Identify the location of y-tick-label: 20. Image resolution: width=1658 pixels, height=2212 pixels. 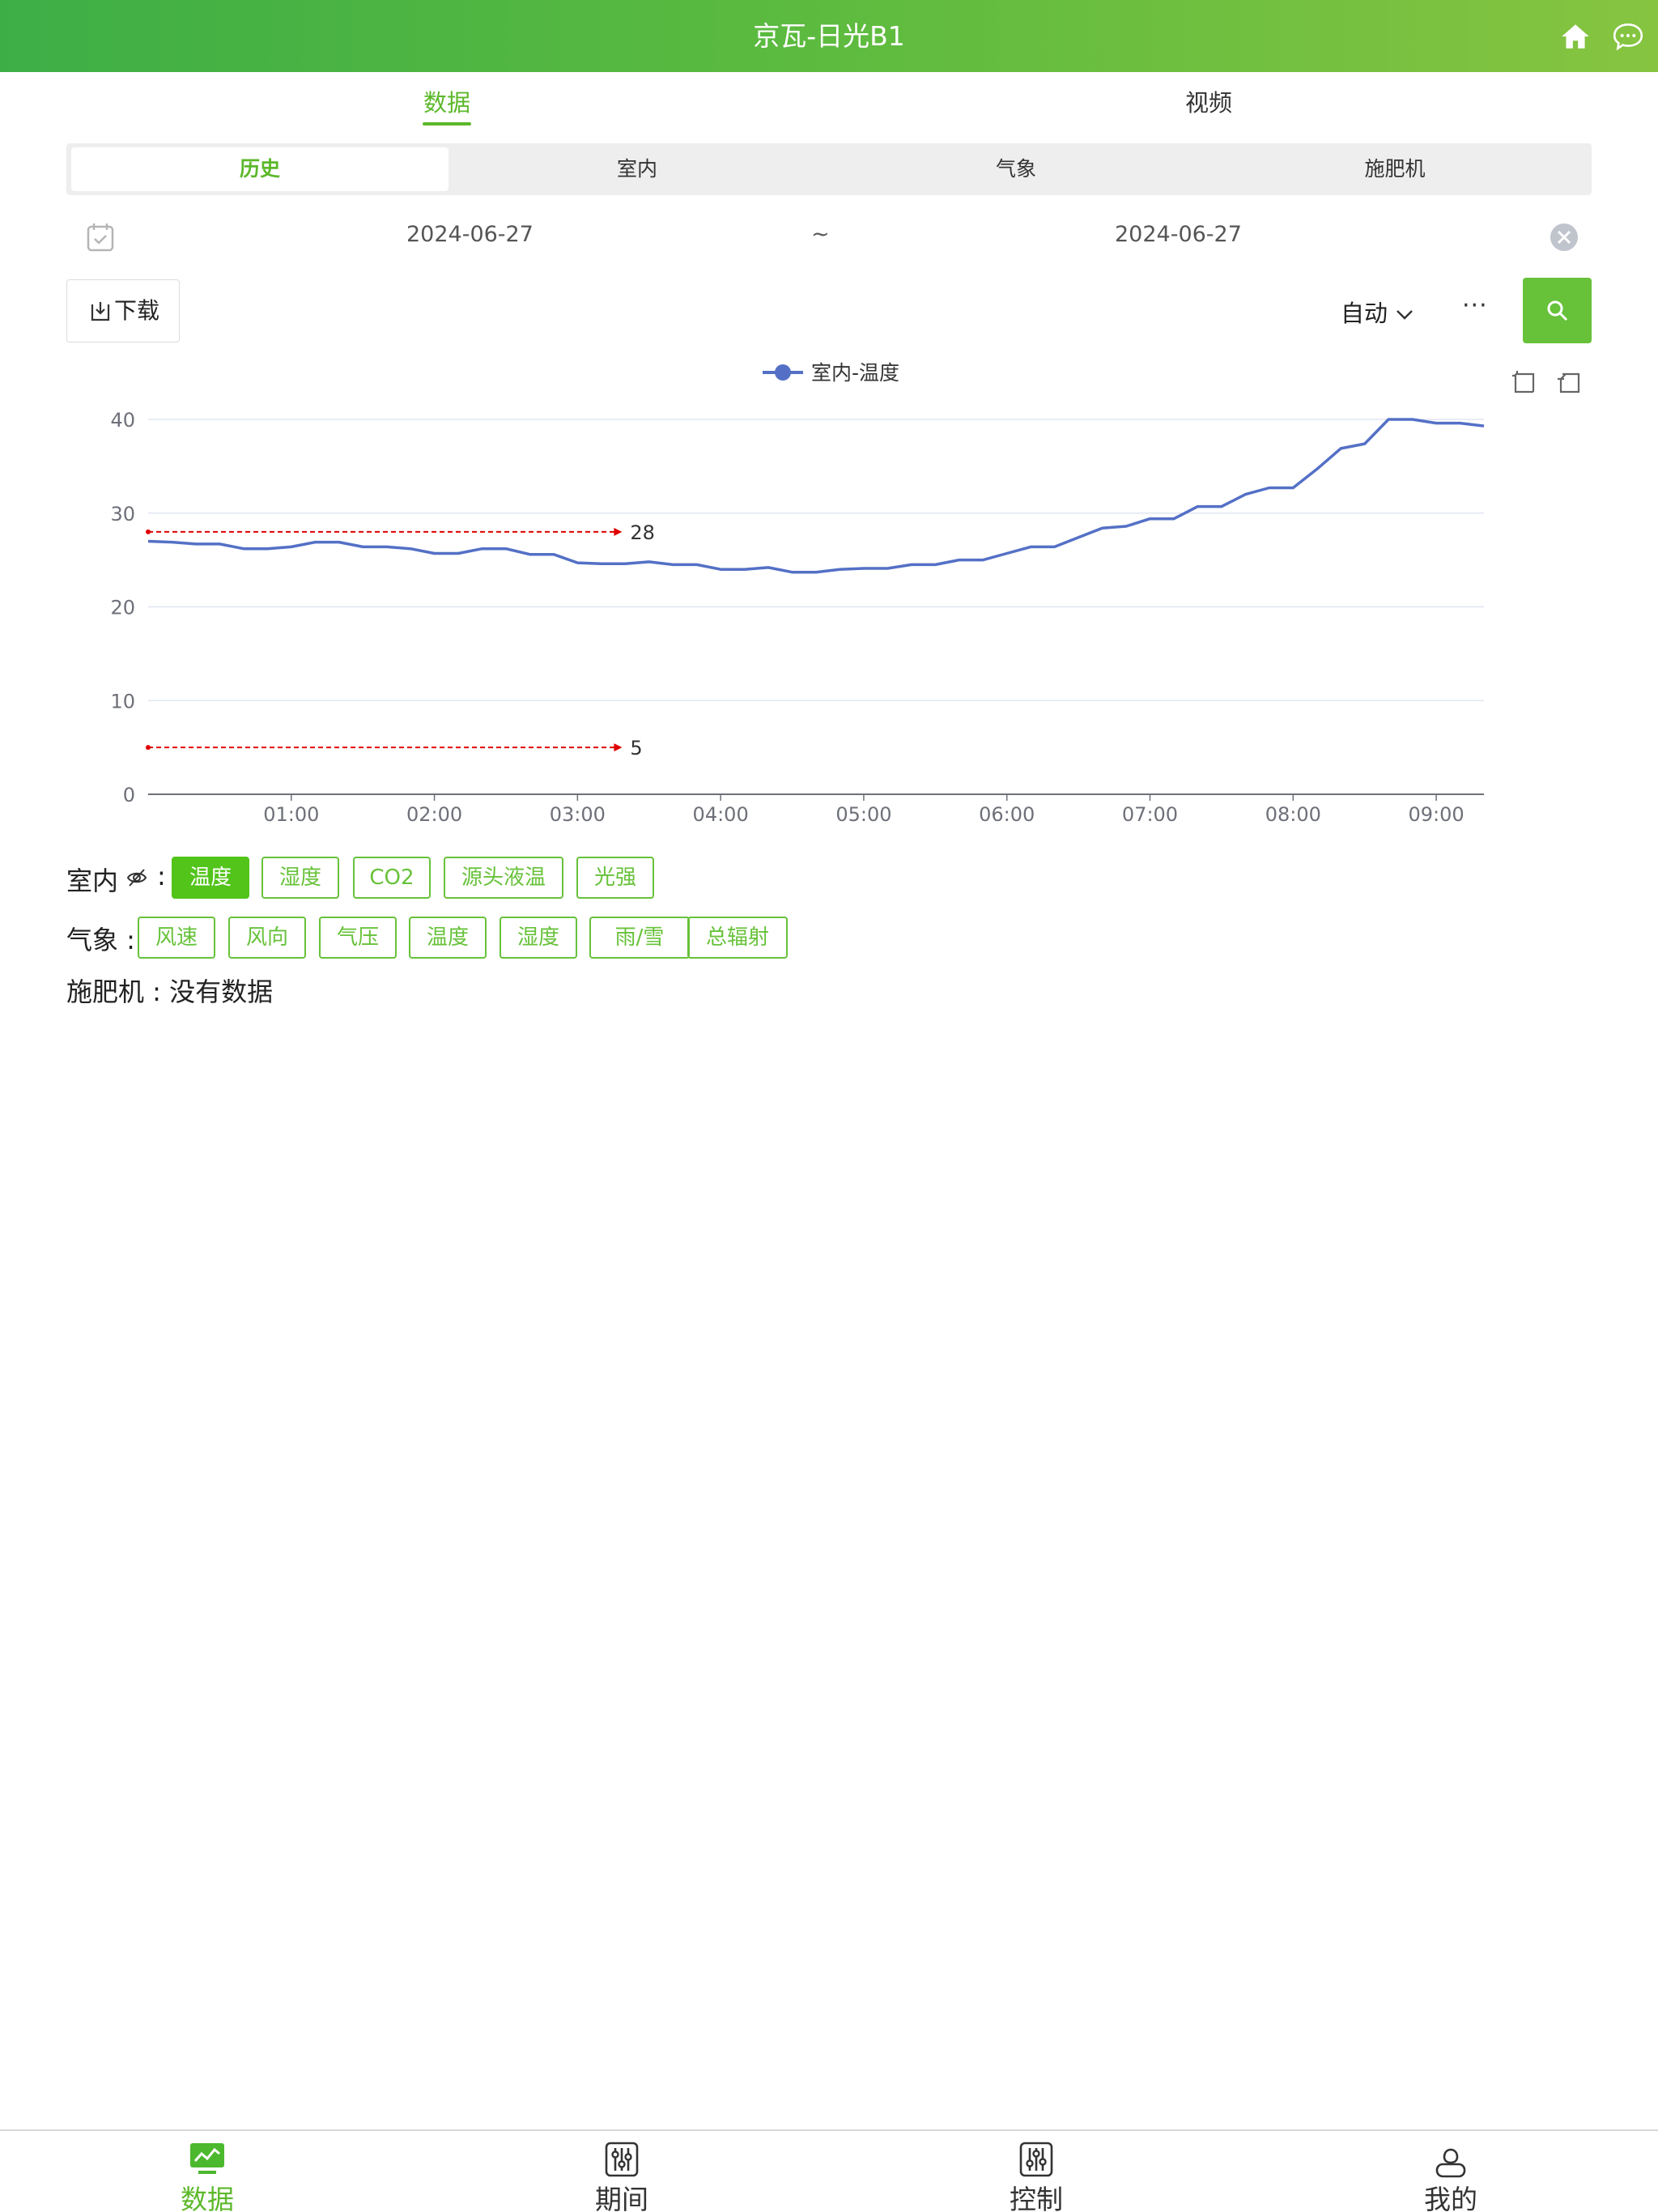
(122, 608).